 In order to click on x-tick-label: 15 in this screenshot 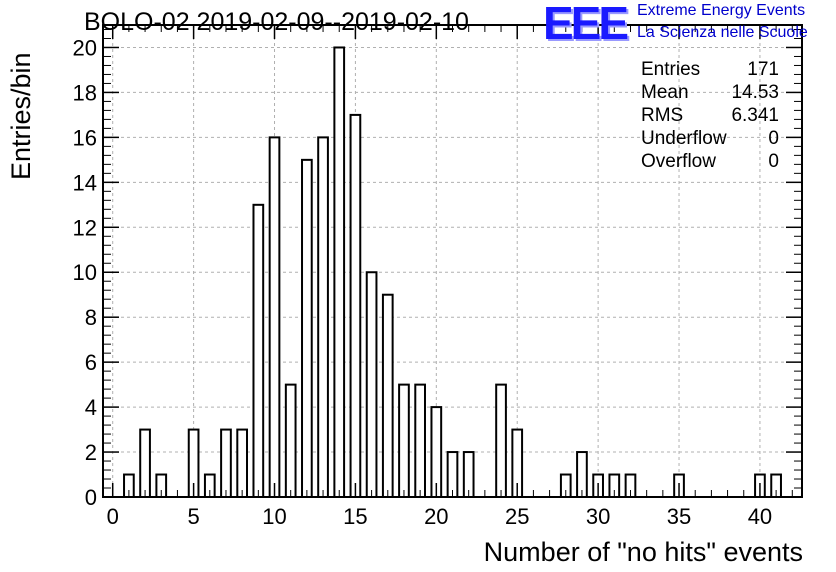, I will do `click(355, 516)`.